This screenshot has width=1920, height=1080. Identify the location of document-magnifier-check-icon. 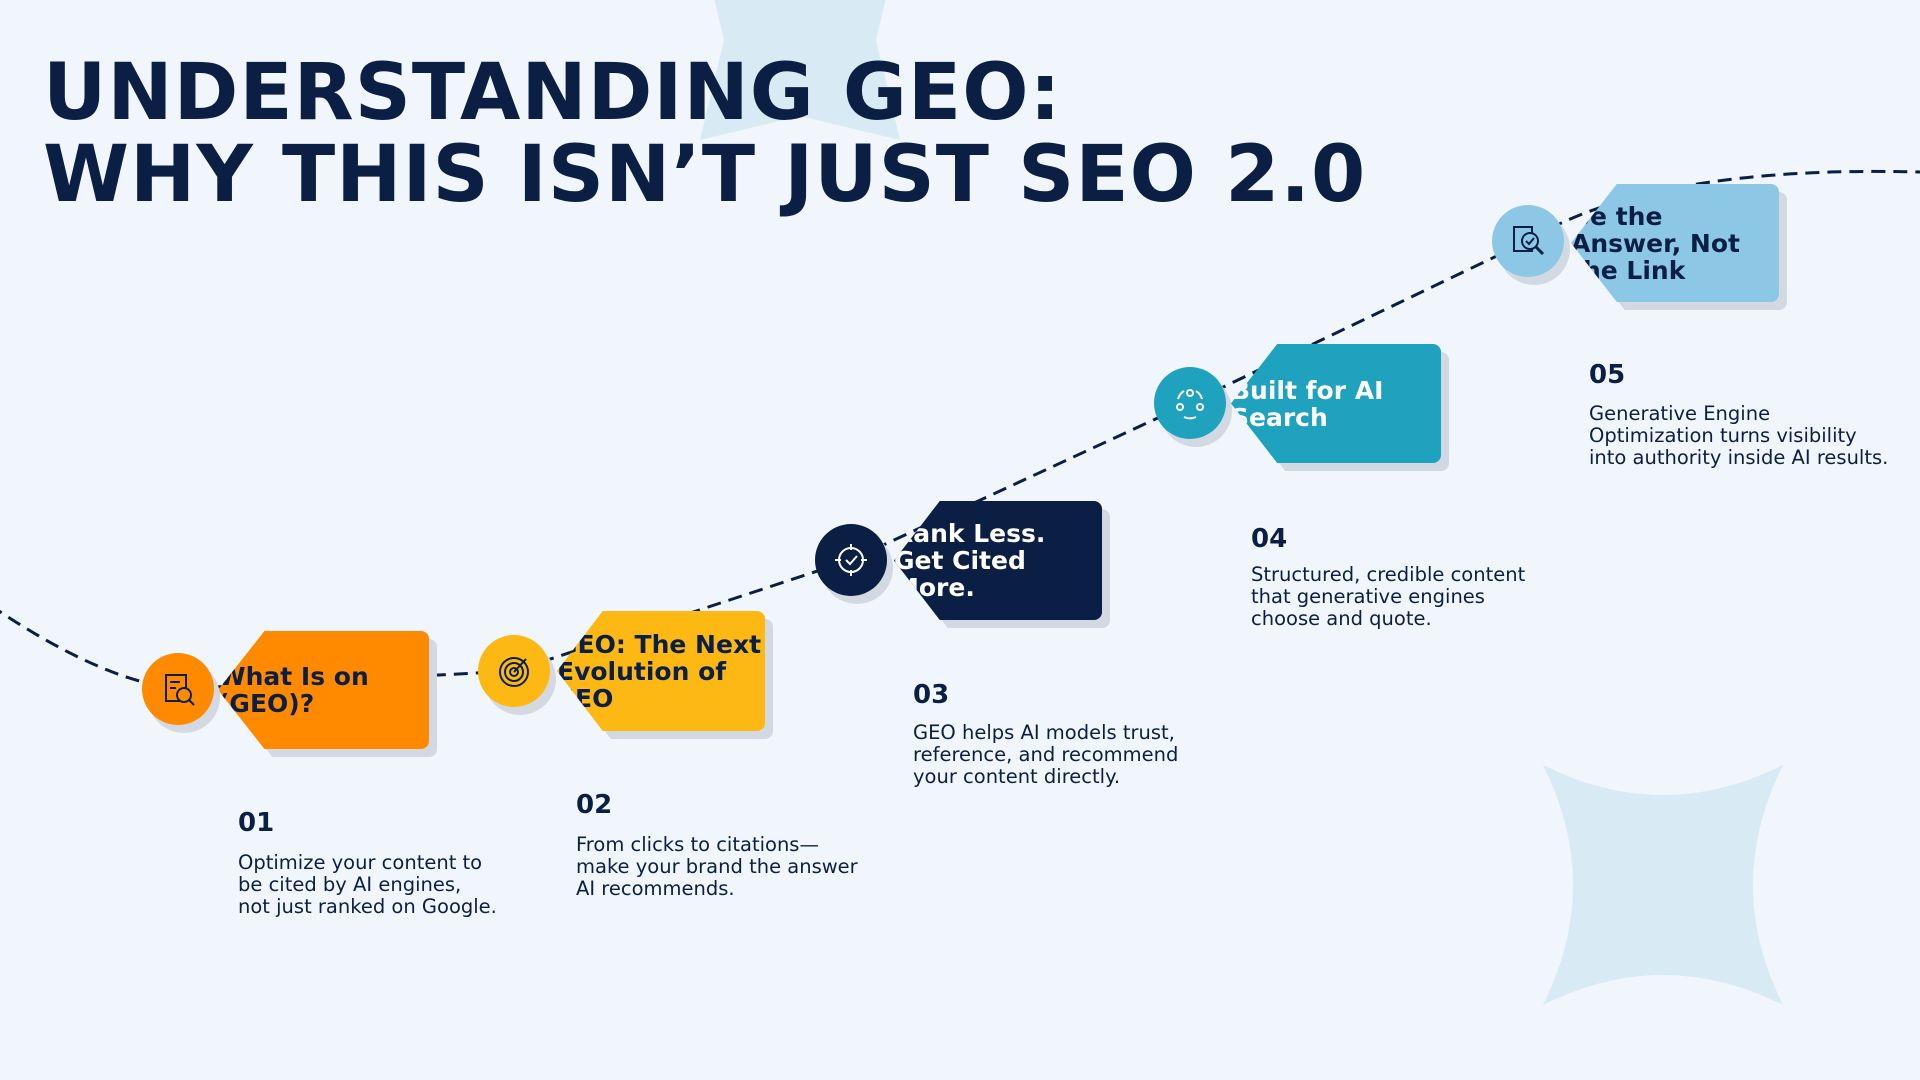
(1529, 241).